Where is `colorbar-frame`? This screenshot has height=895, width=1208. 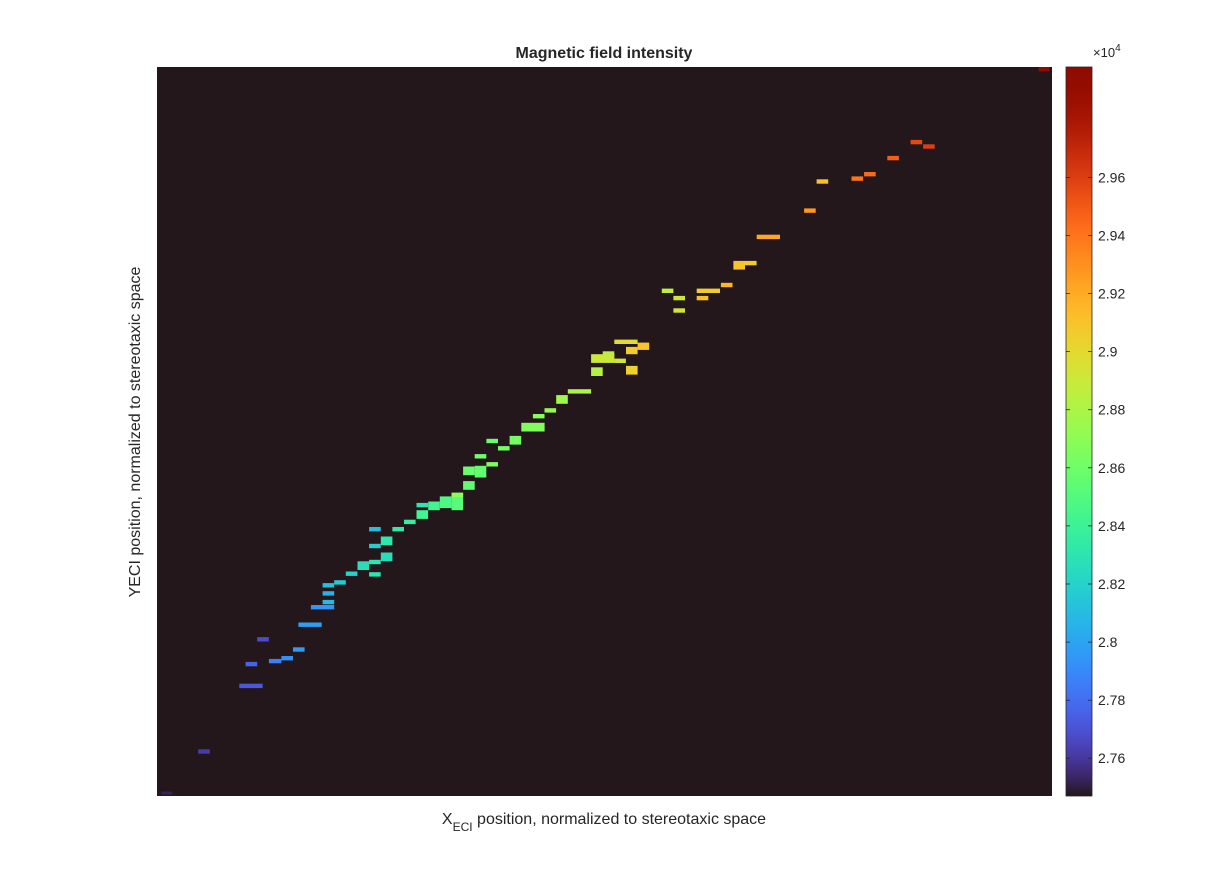
colorbar-frame is located at coordinates (1079, 431).